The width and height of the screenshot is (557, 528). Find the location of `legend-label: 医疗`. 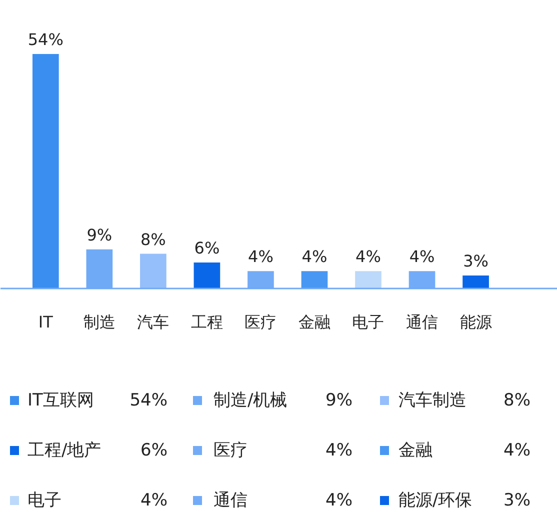

legend-label: 医疗 is located at coordinates (231, 450).